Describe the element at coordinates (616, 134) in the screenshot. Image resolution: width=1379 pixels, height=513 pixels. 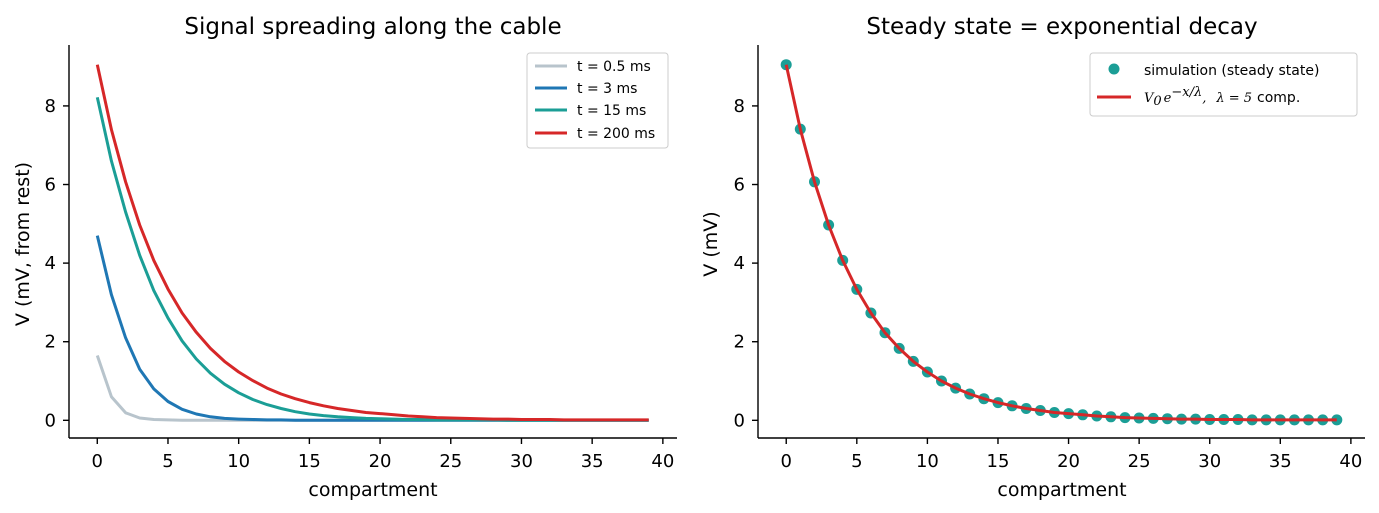
I see `legend-label-3: t = 200 ms` at that location.